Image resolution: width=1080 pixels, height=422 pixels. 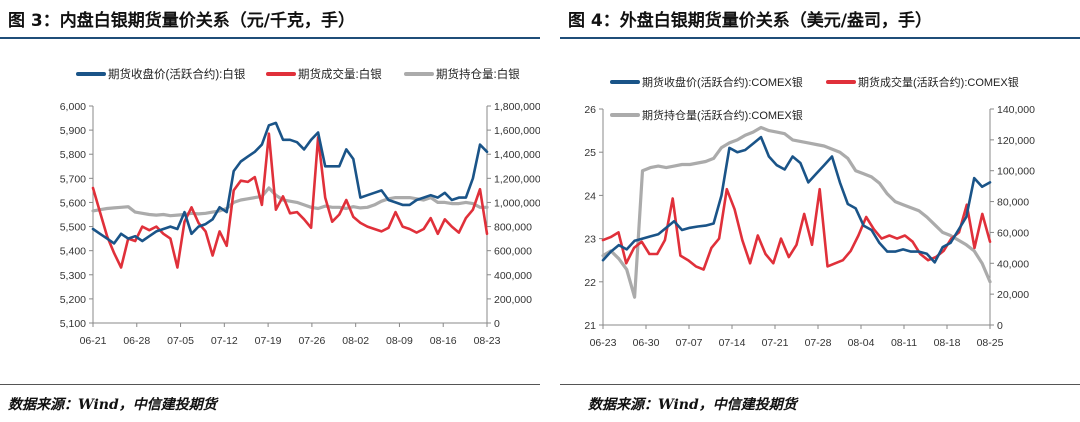 What do you see at coordinates (818, 343) in the screenshot?
I see `x-tick-label: 07-28` at bounding box center [818, 343].